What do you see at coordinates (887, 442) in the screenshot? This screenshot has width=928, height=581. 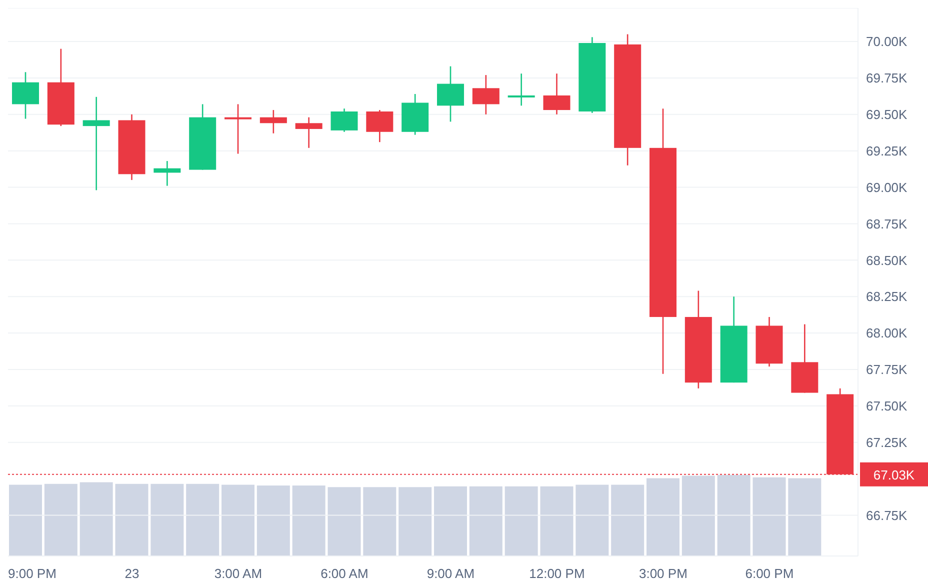 I see `y-tick-label: 67.25K` at bounding box center [887, 442].